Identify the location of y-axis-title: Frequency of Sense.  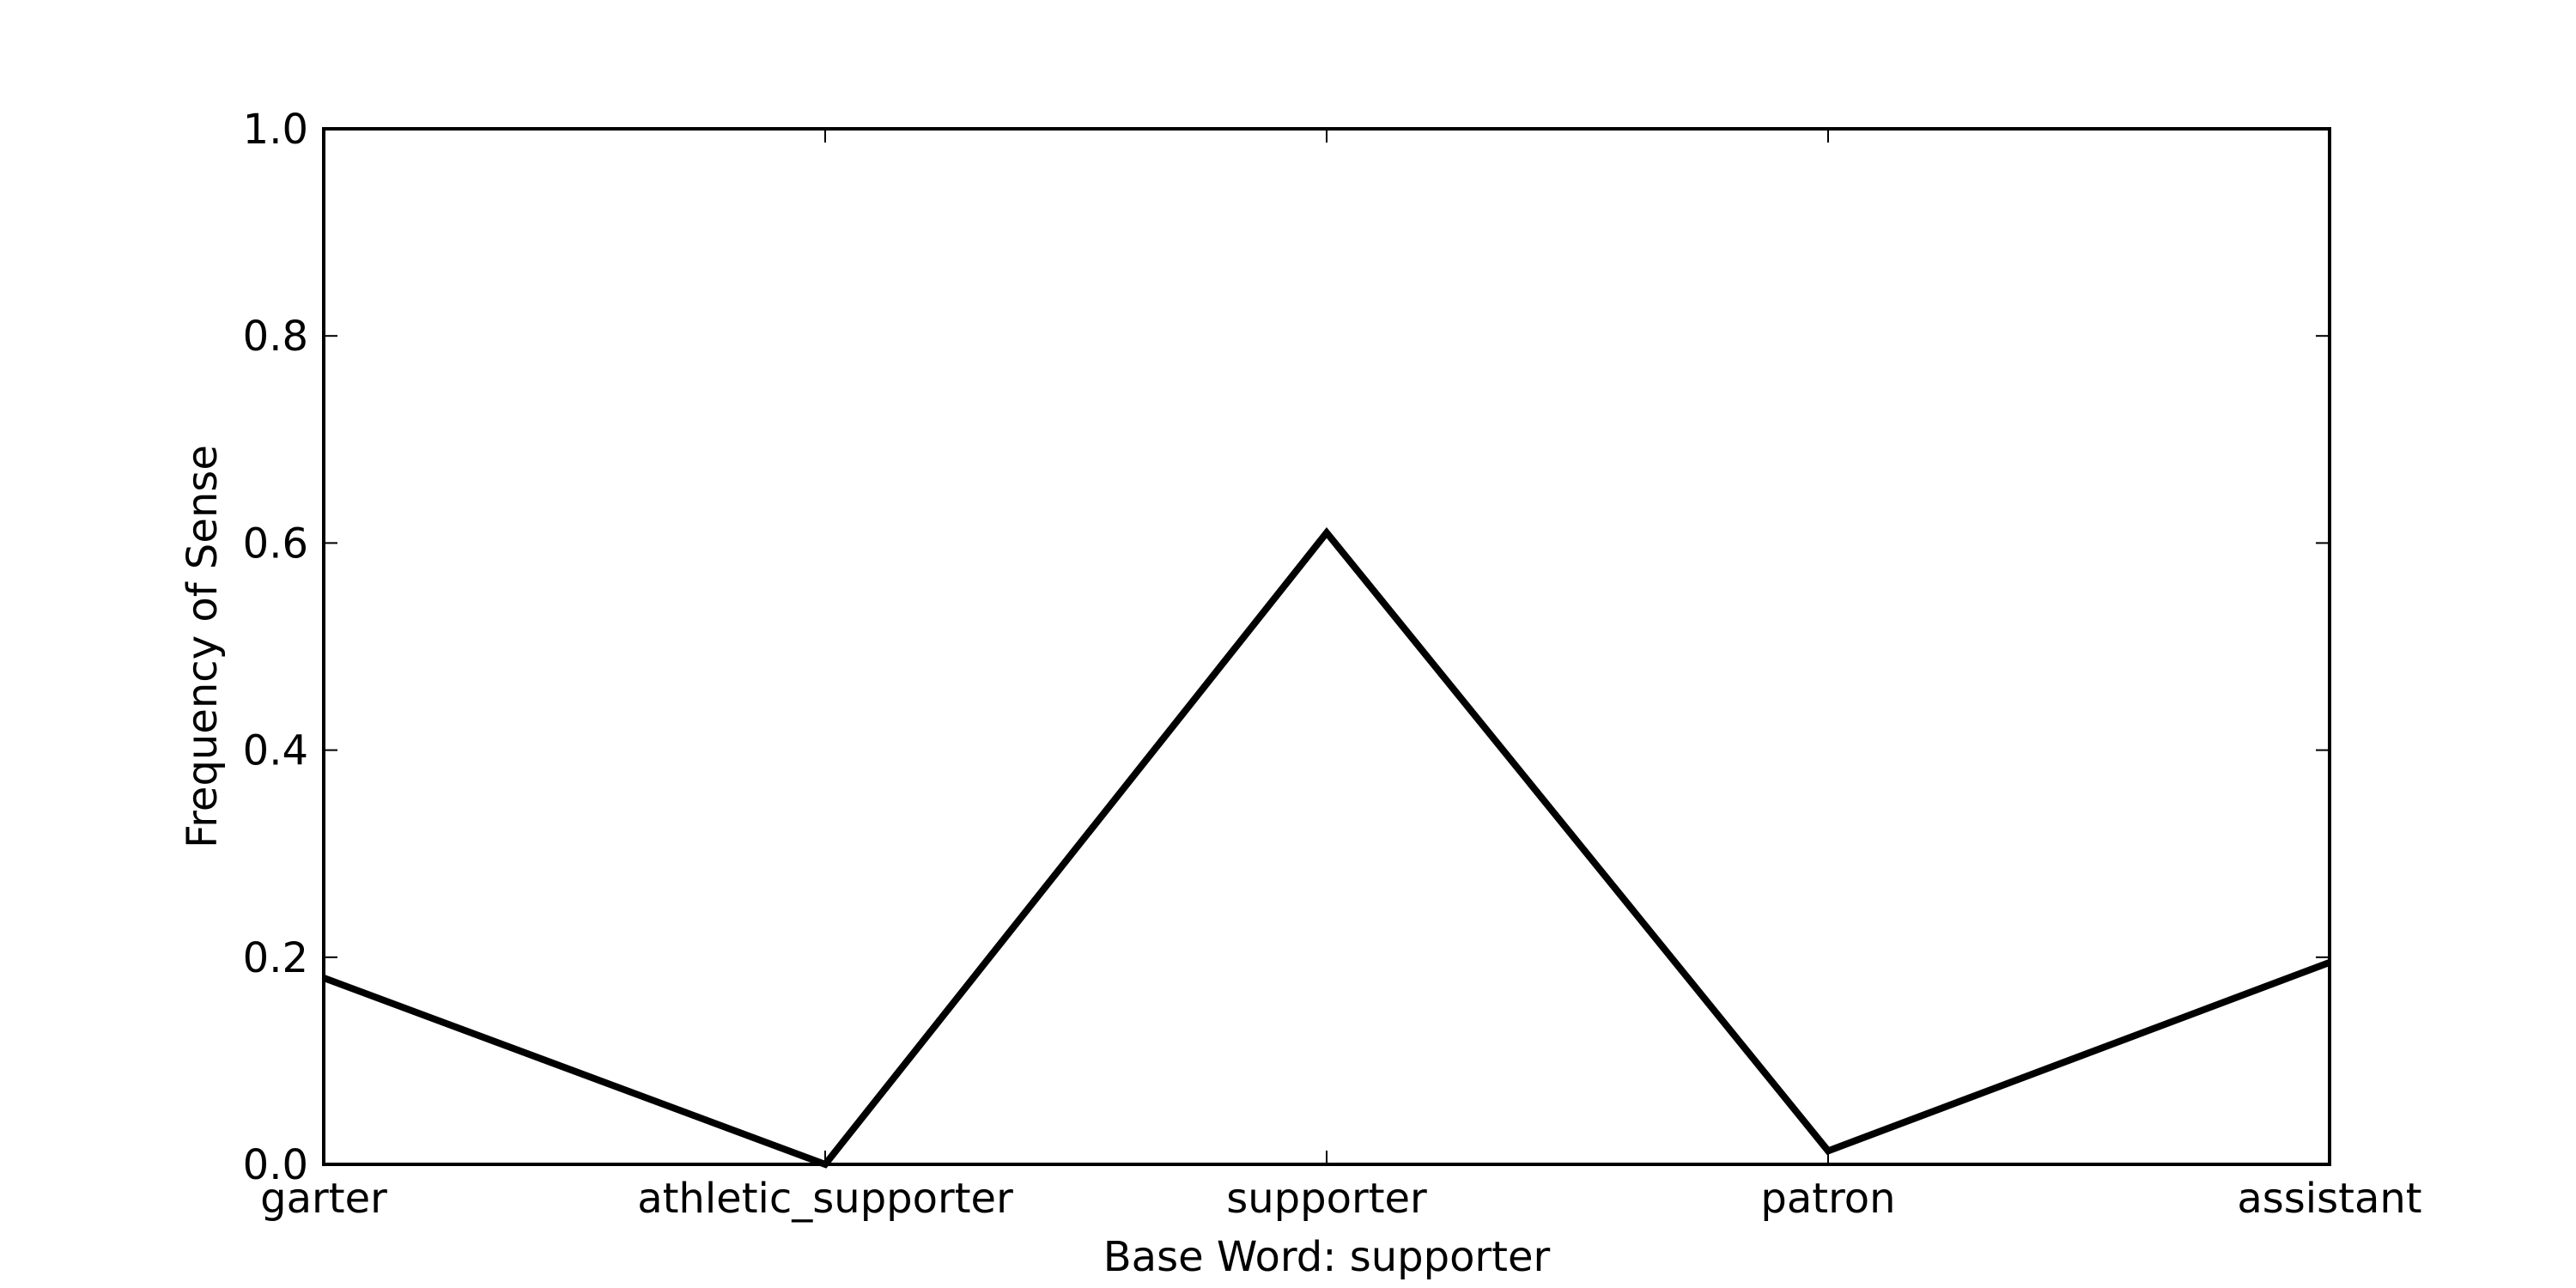
(203, 647).